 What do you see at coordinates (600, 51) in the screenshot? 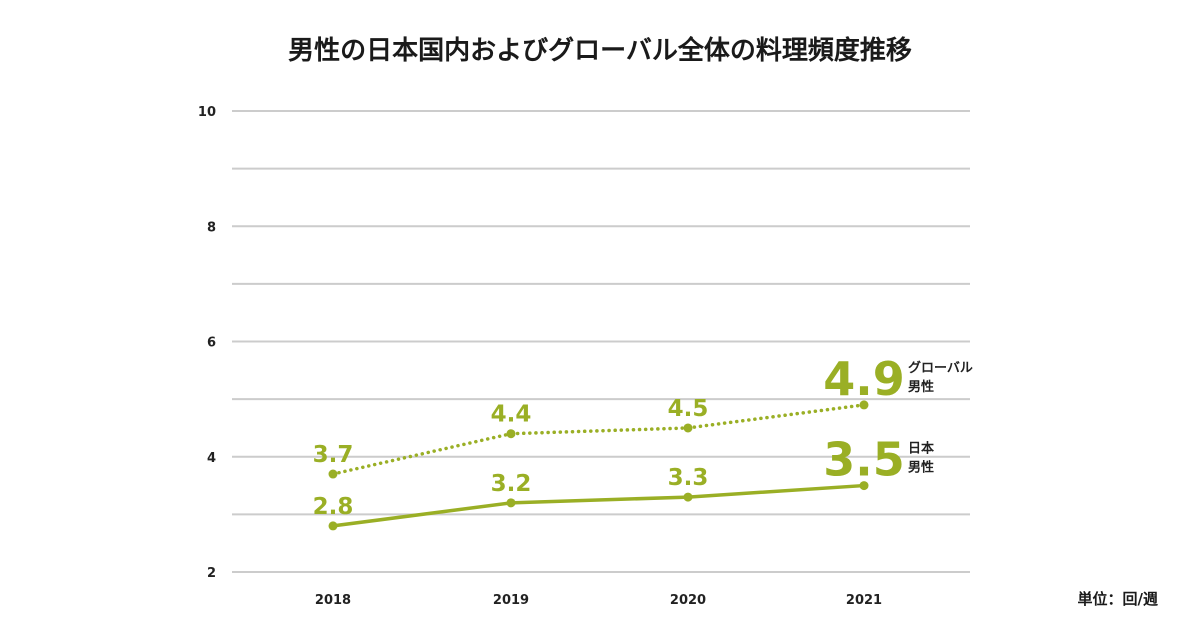
I see `chart-title: 男性の日本国内およびグローバル全体の料理頻度推移` at bounding box center [600, 51].